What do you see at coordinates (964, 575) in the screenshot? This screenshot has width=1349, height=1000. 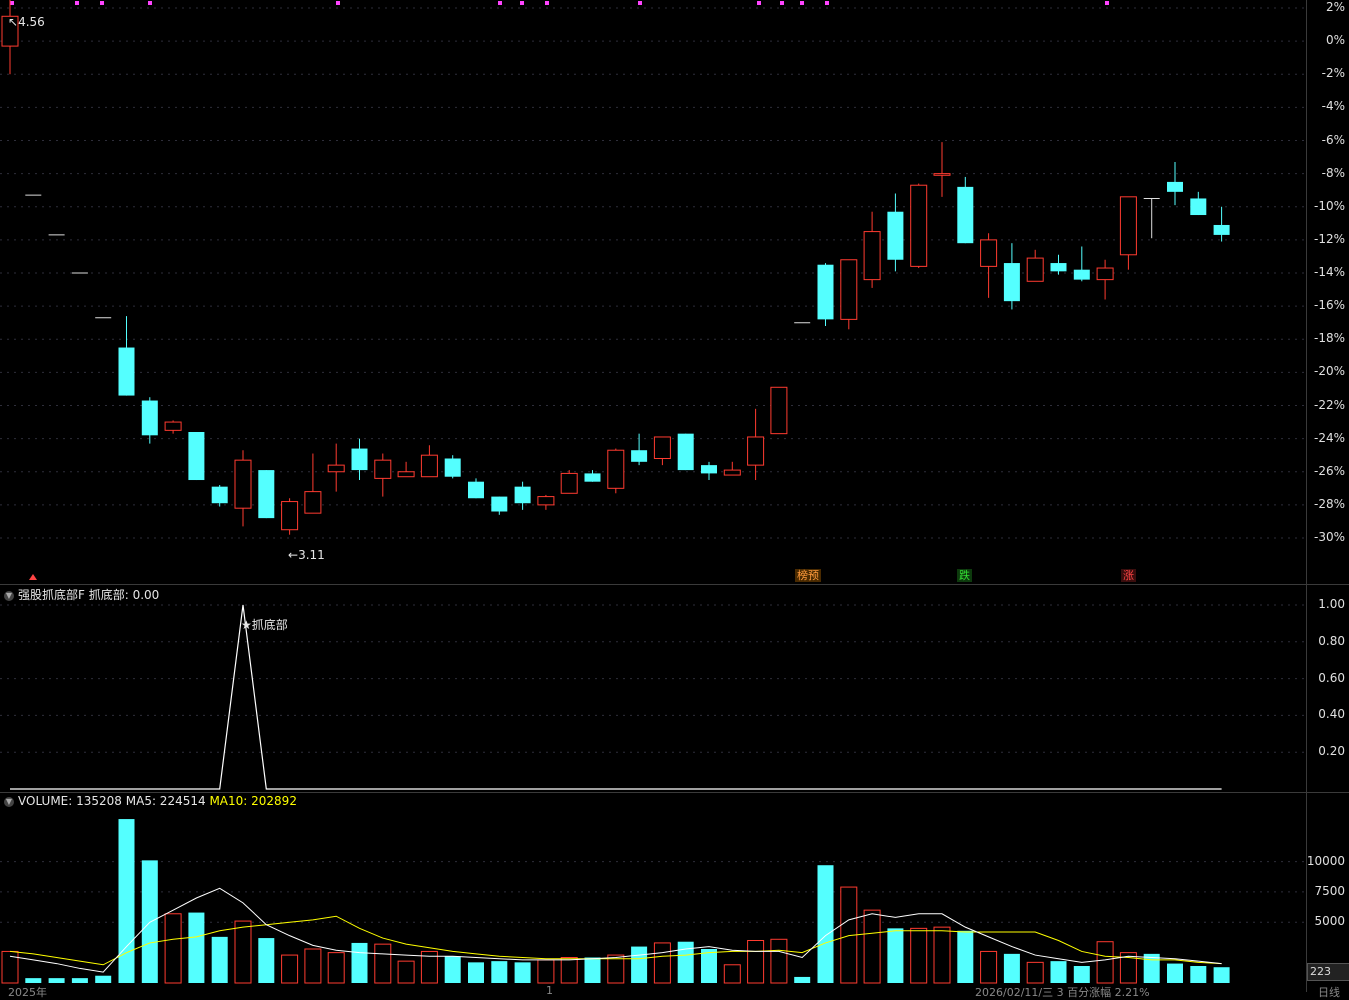 I see `fall-badge: 跌` at bounding box center [964, 575].